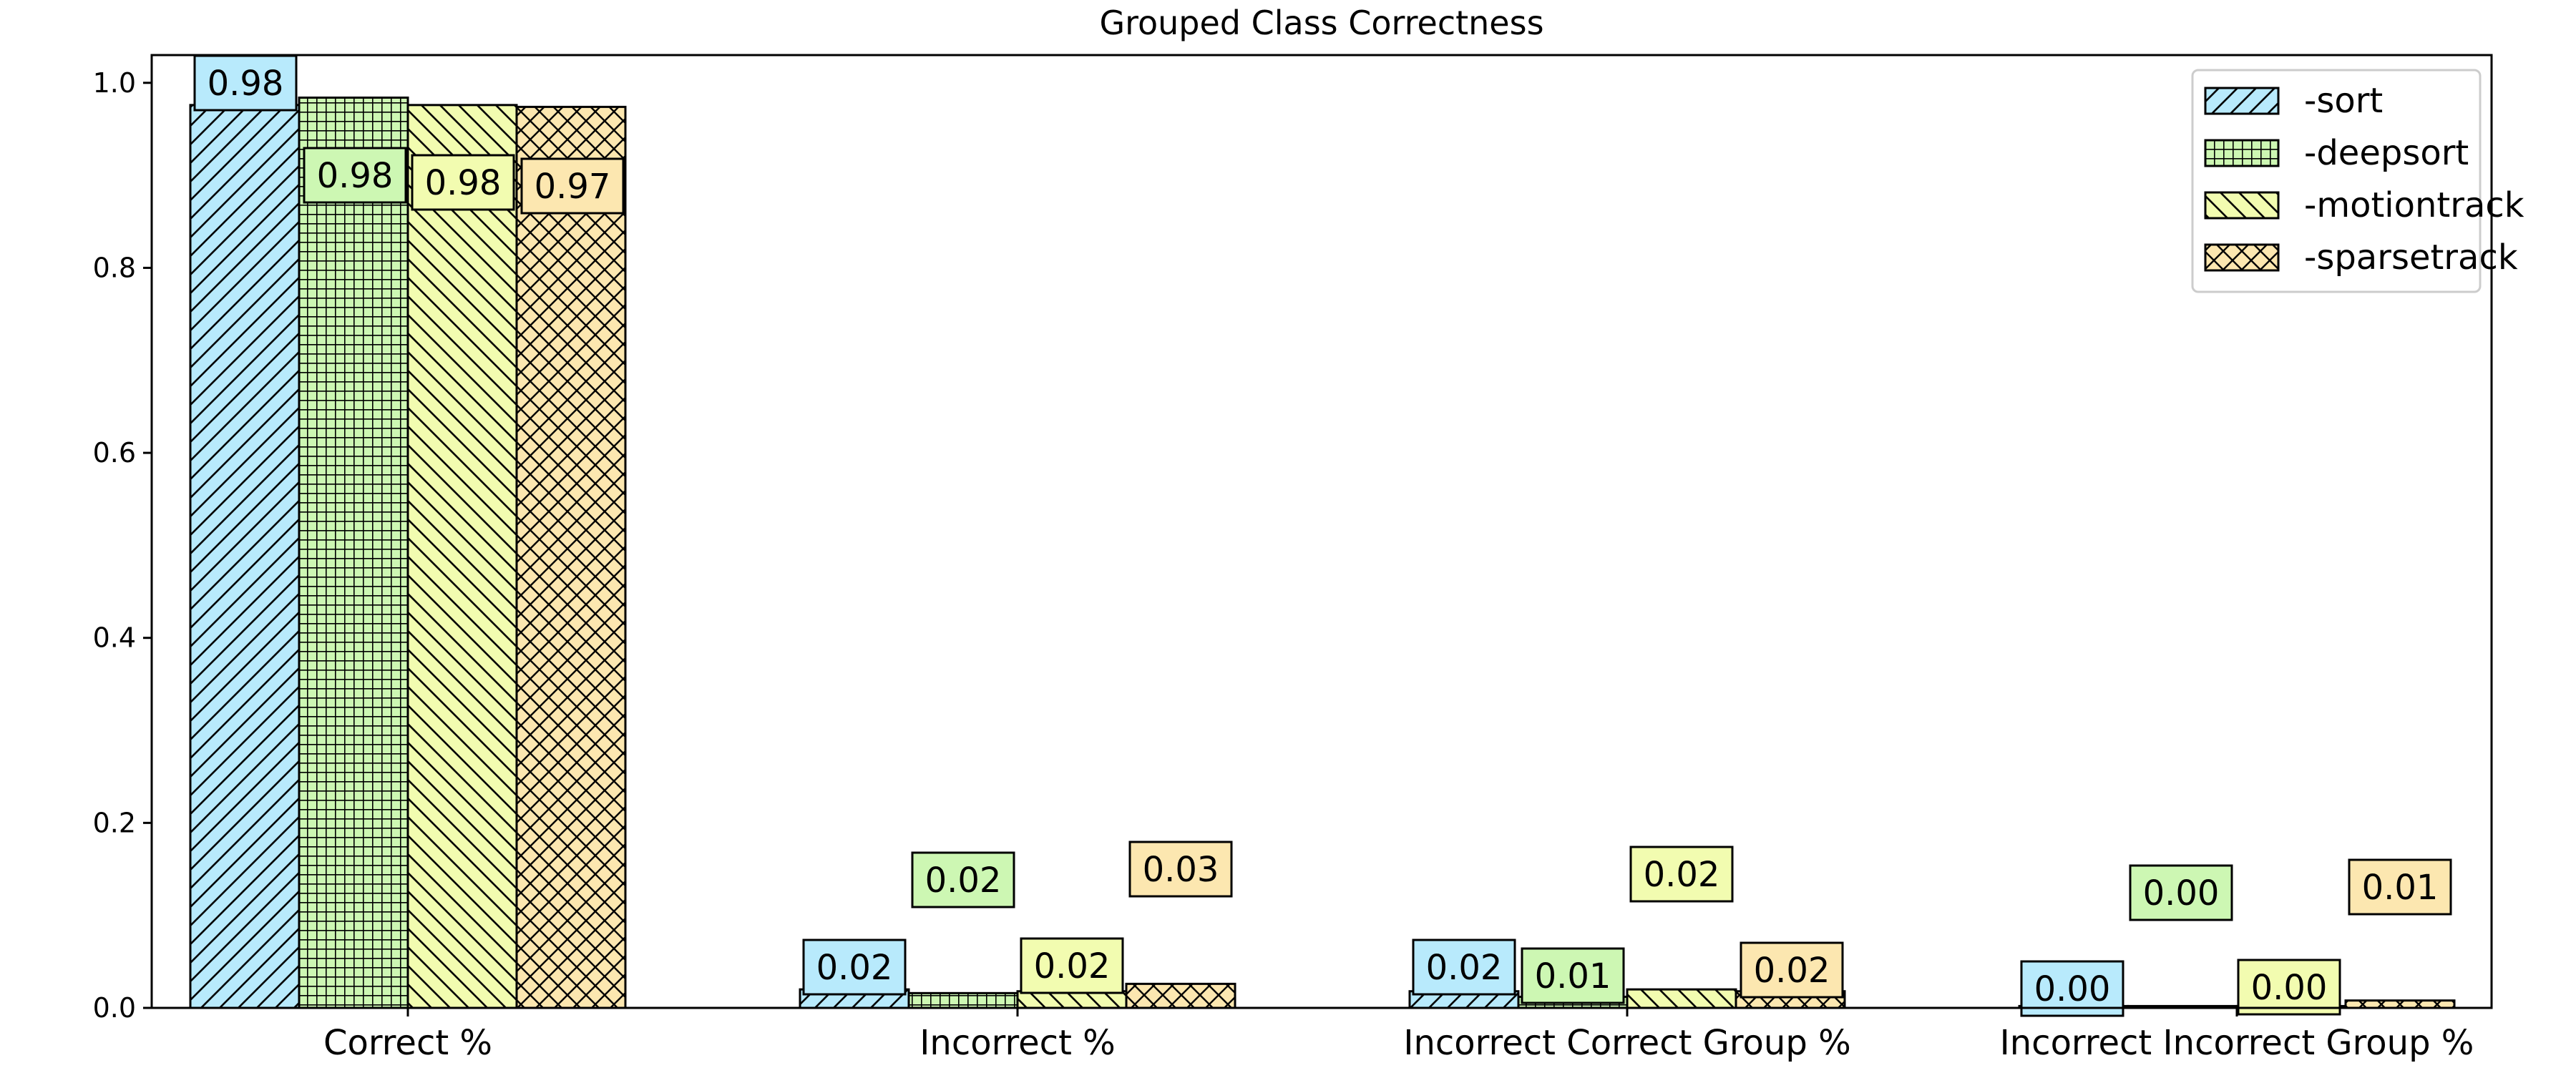 The width and height of the screenshot is (2576, 1073). Describe the element at coordinates (122, 545) in the screenshot. I see `y-axis: 0.0 0.2 0.4 0.6 0.8 1.0` at that location.